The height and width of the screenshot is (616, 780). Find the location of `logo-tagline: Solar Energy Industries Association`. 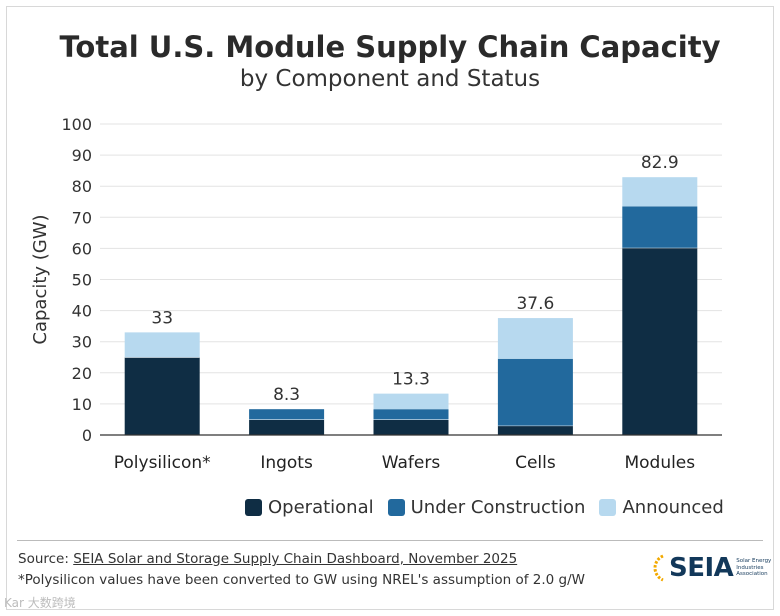

logo-tagline: Solar Energy Industries Association is located at coordinates (754, 568).